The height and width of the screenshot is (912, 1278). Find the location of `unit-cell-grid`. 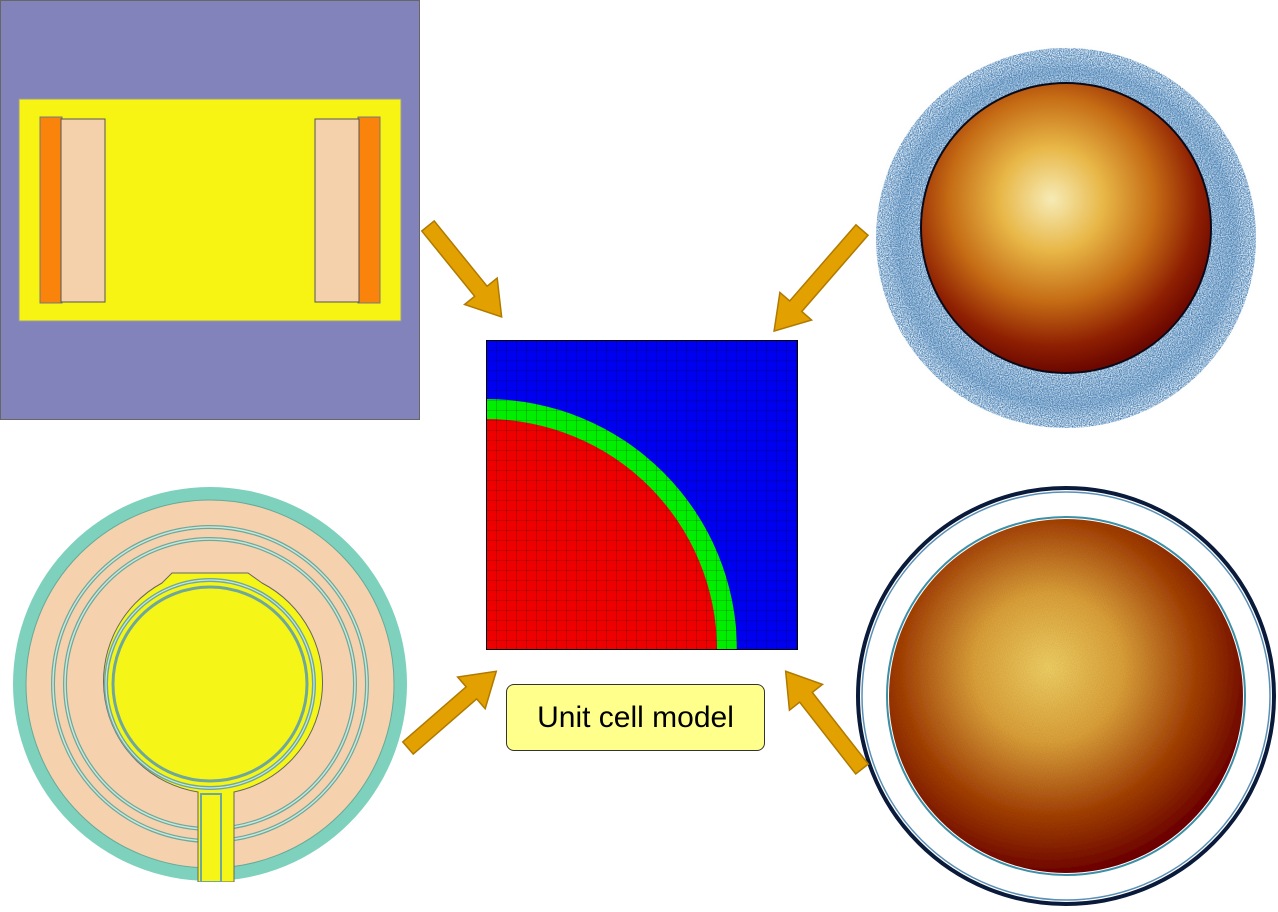

unit-cell-grid is located at coordinates (642, 495).